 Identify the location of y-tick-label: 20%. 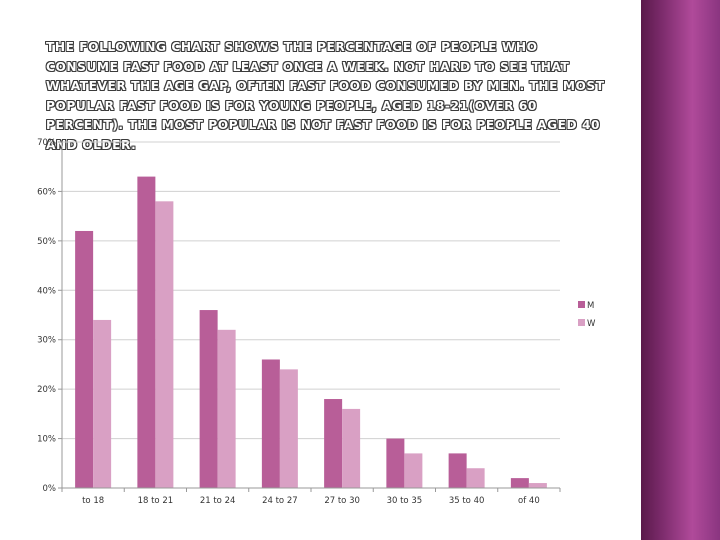
(46, 390).